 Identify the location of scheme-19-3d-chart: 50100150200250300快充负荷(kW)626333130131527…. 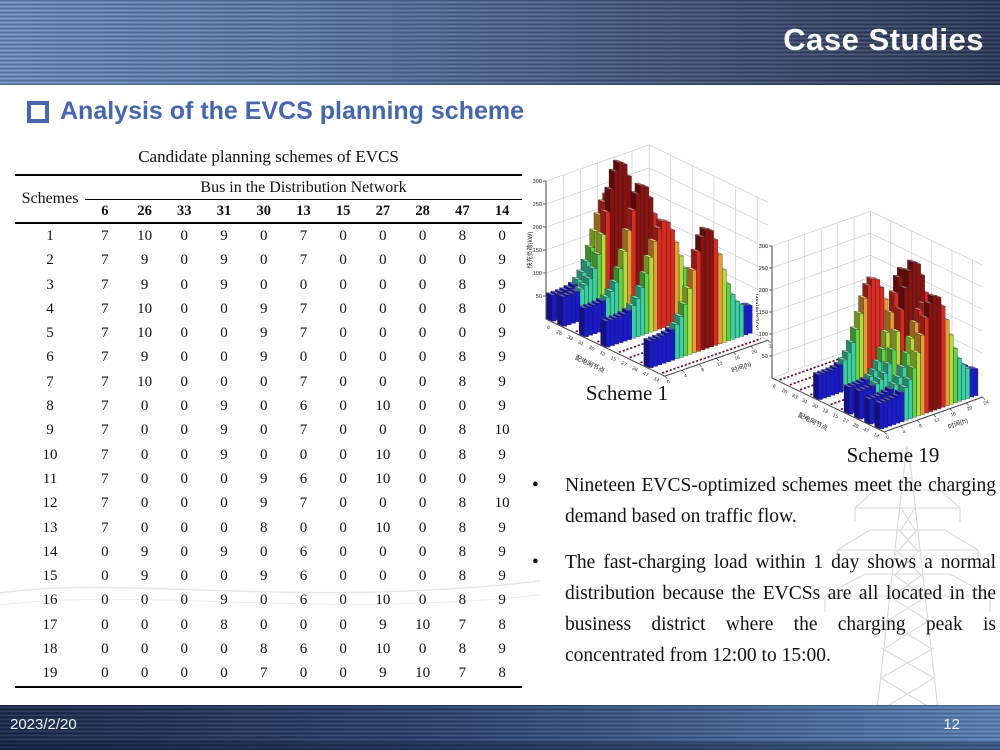
(873, 325).